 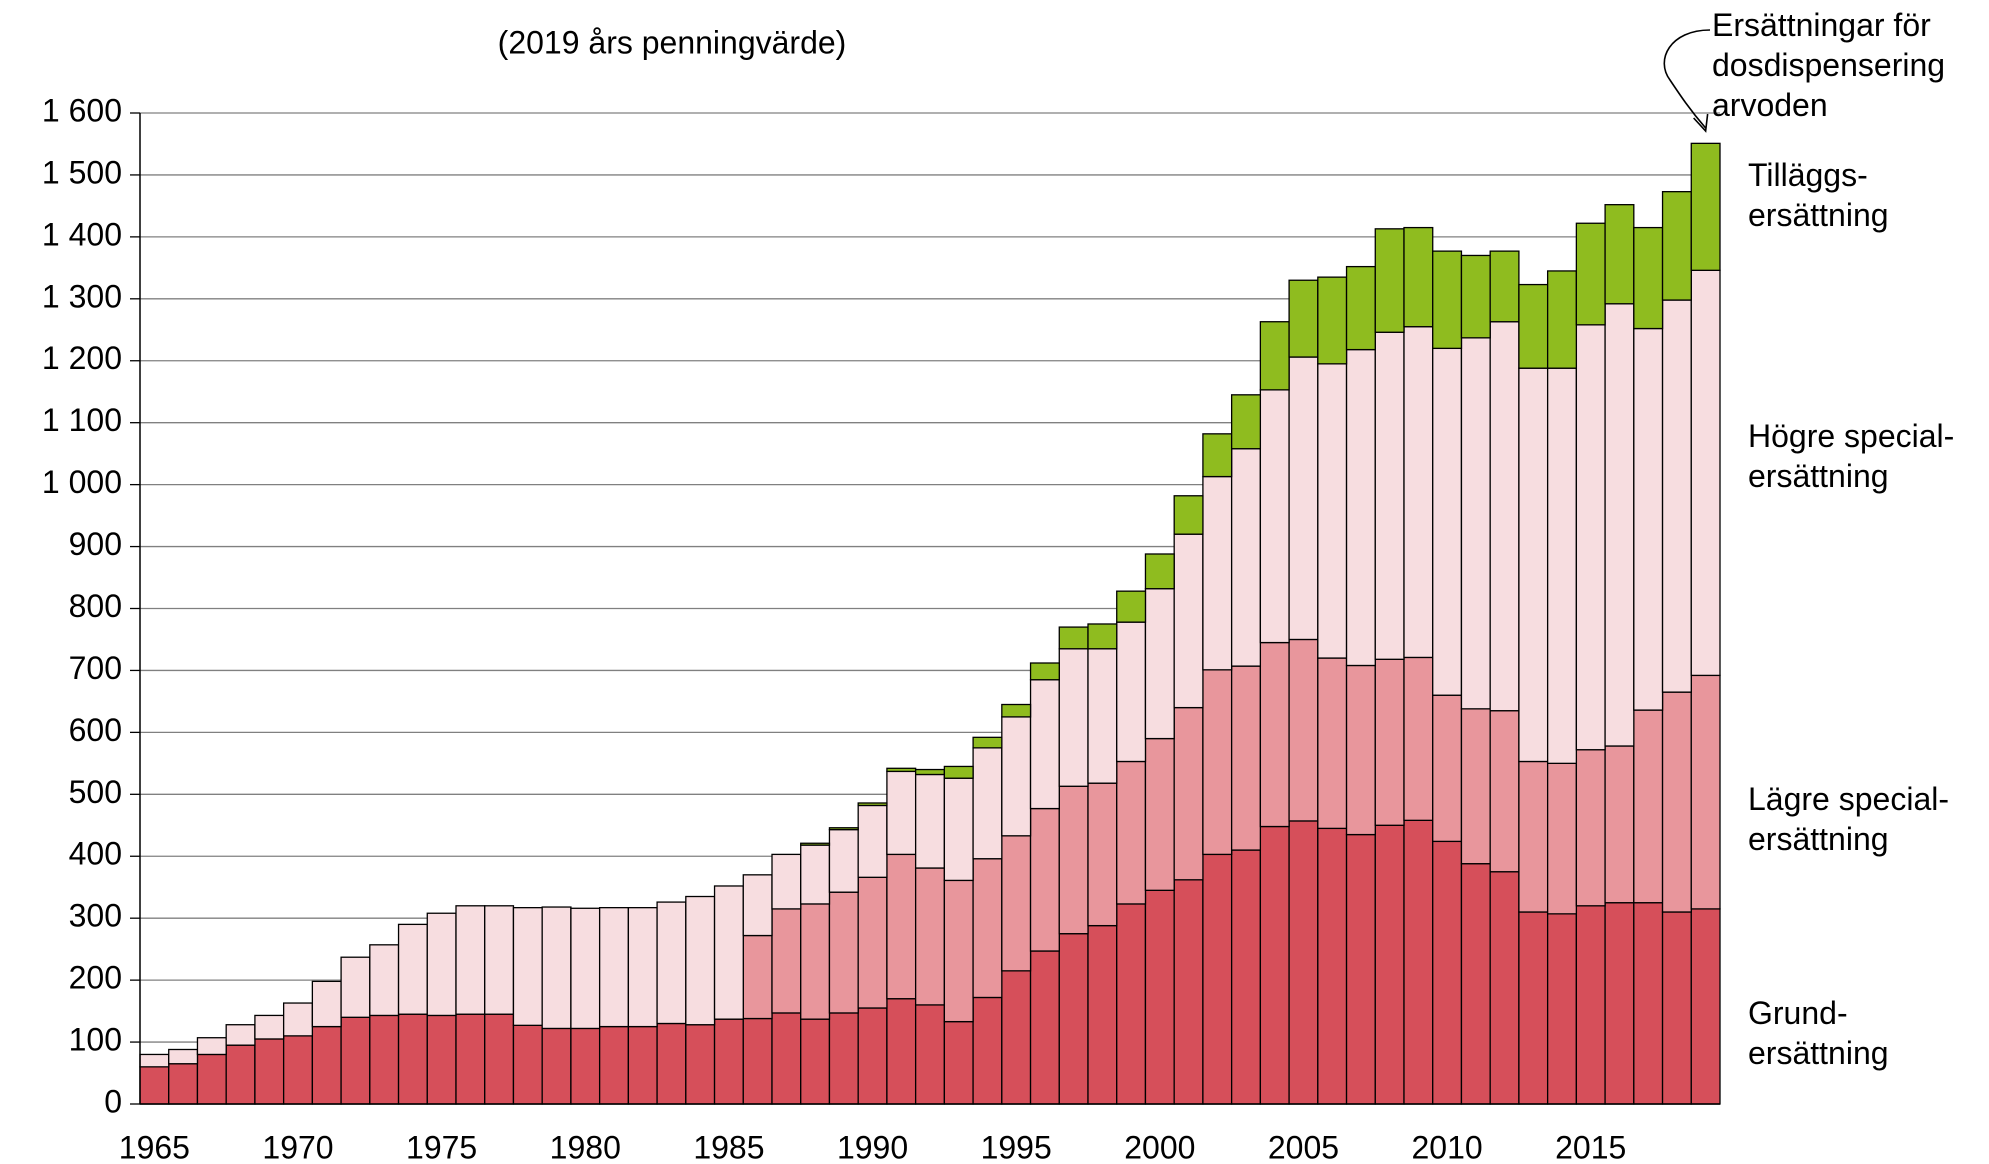 I want to click on y-tick-label: 1 500, so click(x=82, y=172).